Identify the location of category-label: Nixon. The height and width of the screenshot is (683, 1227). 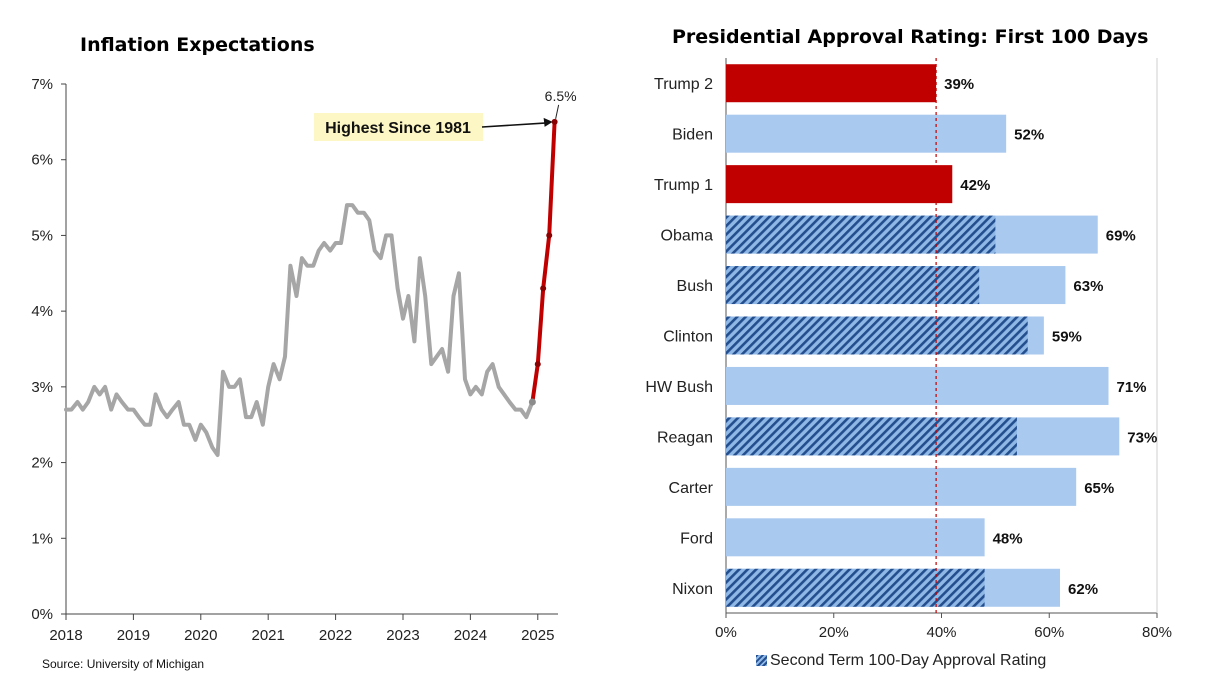
(692, 589).